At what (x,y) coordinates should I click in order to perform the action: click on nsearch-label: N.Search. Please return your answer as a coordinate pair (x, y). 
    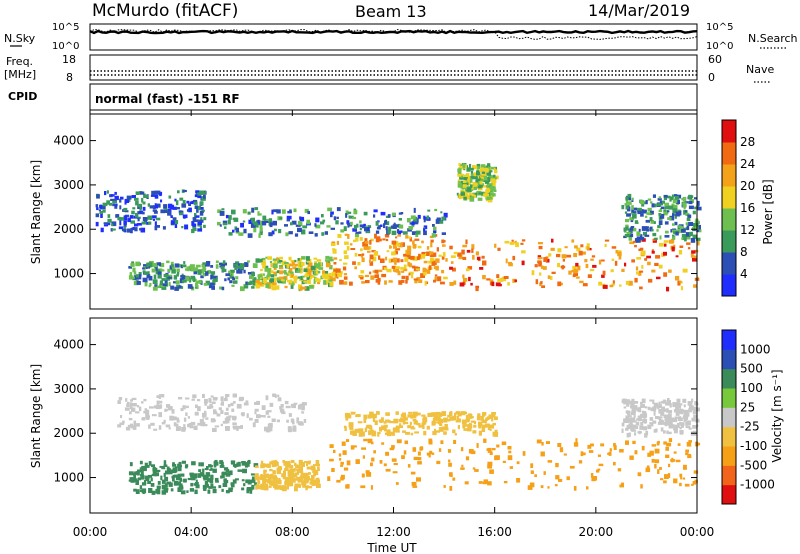
    Looking at the image, I should click on (773, 38).